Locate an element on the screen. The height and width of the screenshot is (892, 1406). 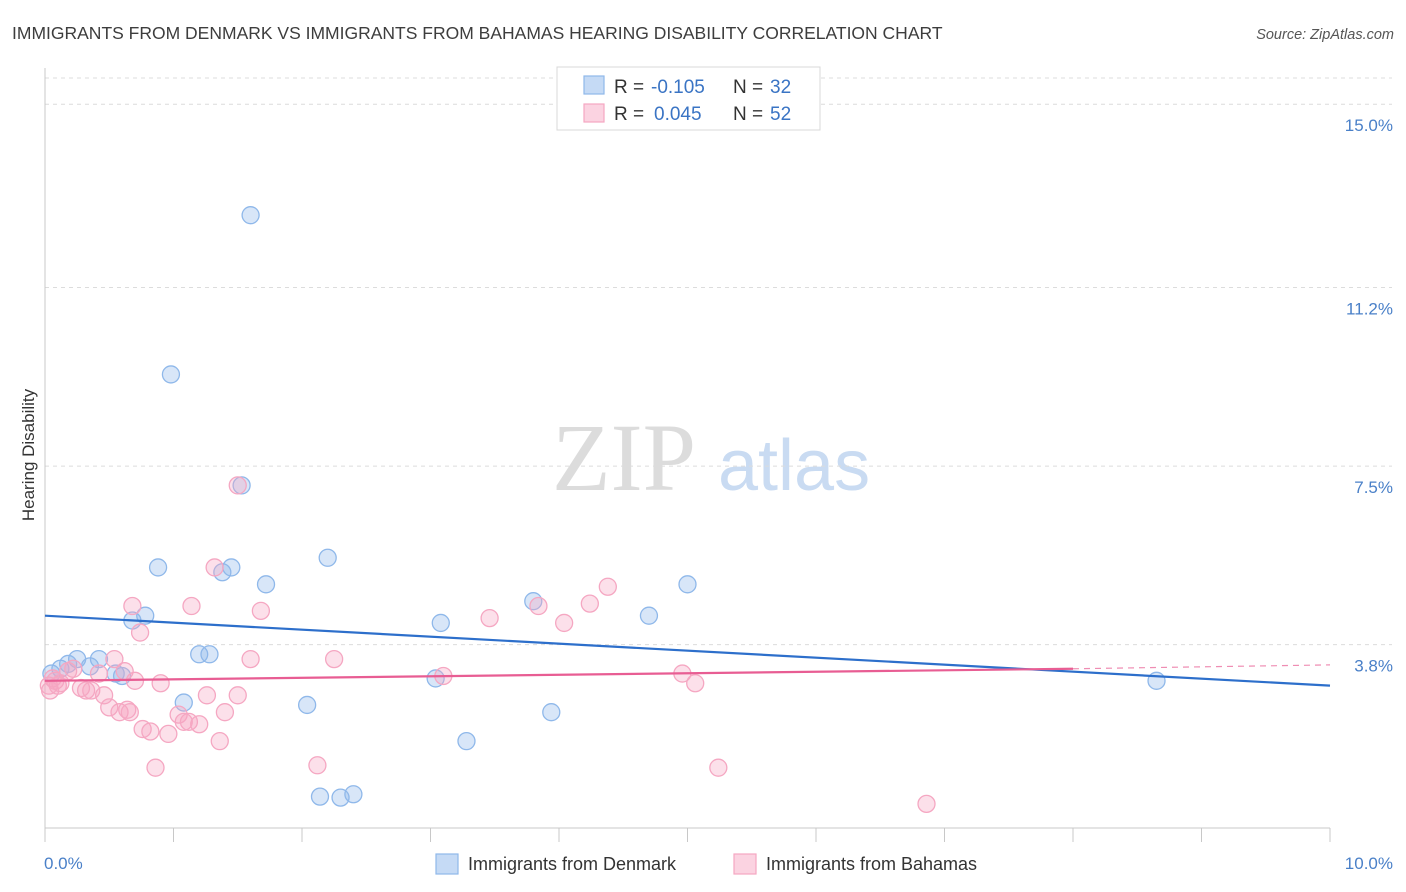
legend-r-value-denmark: -0.105 is located at coordinates (678, 87).